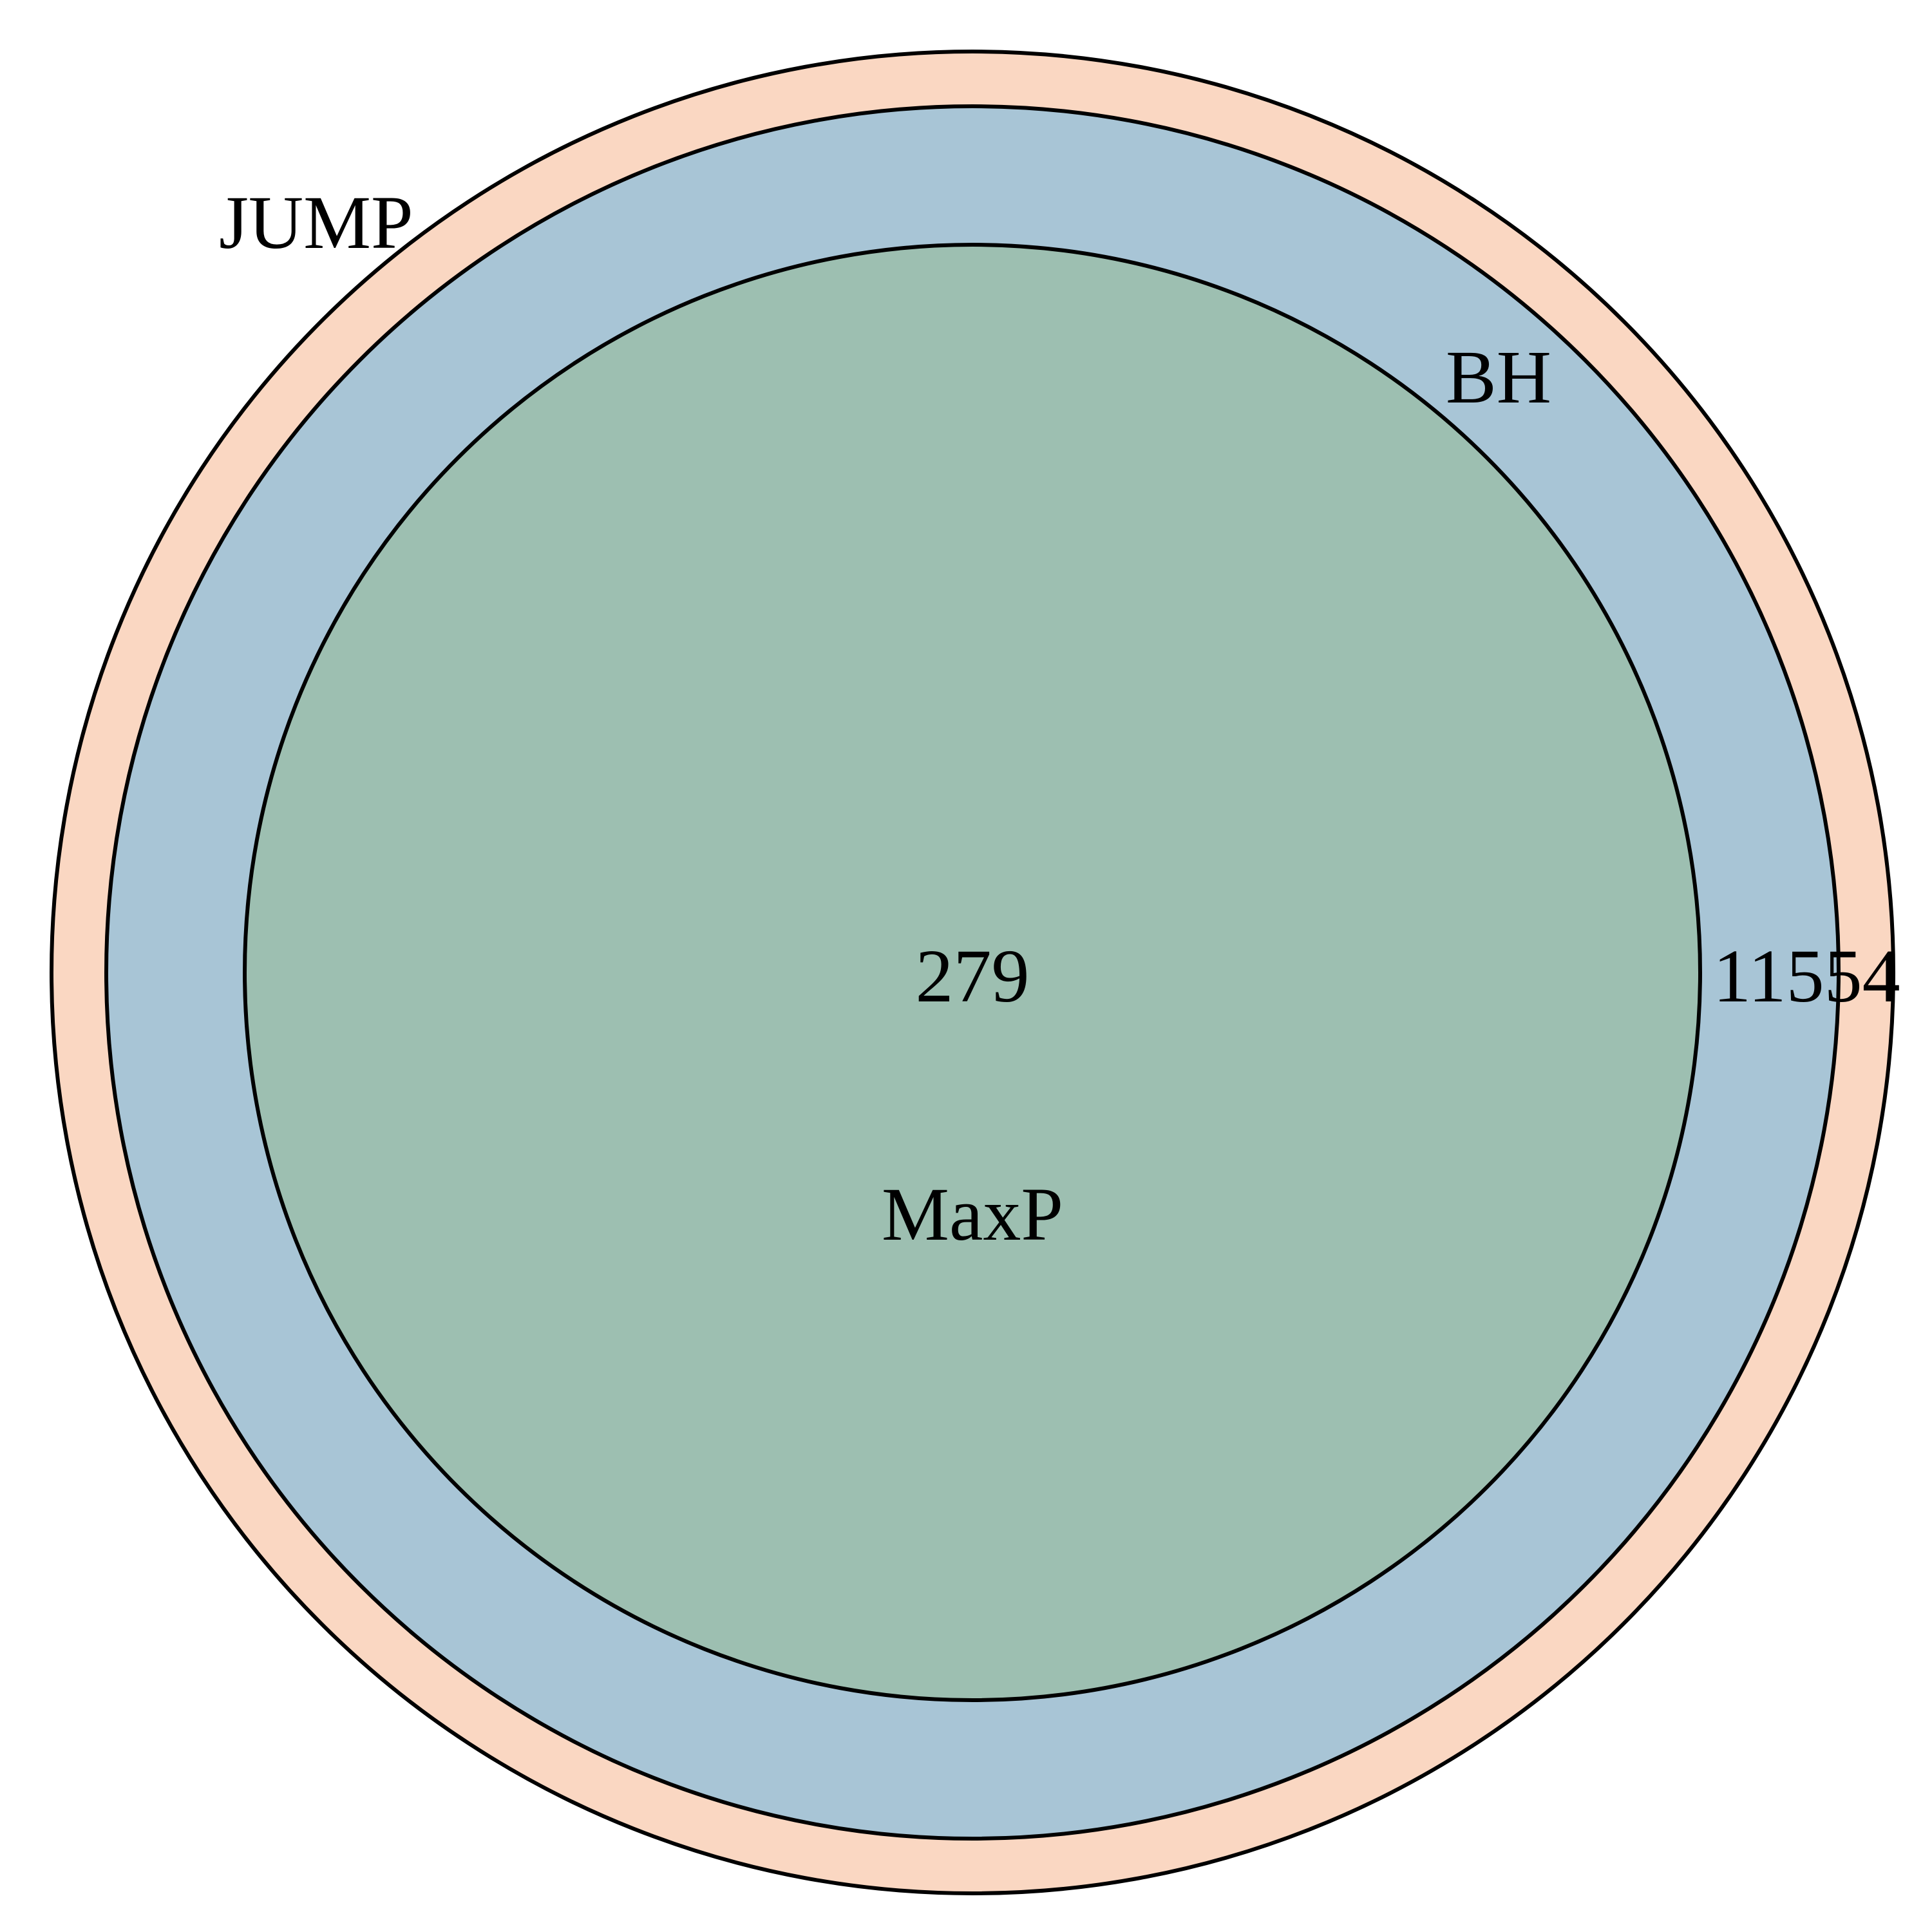 Image resolution: width=1932 pixels, height=1932 pixels. Describe the element at coordinates (973, 976) in the screenshot. I see `maxp-count-label: 279` at that location.